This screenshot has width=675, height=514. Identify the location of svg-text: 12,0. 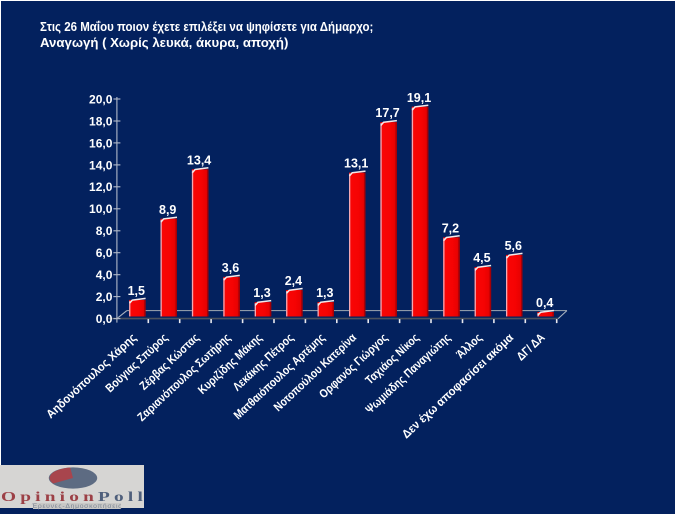
(101, 187).